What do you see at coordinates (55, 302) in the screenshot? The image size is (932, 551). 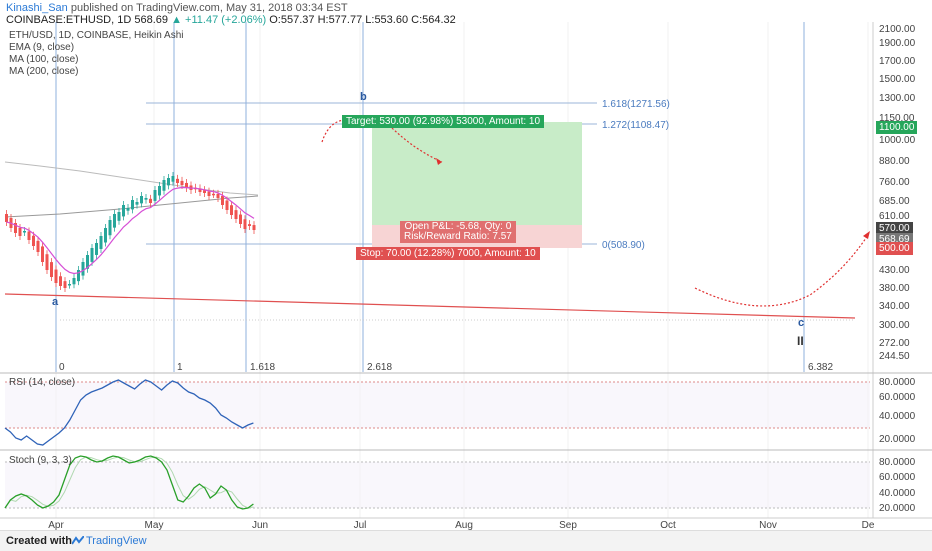 I see `wave-label-a: a` at bounding box center [55, 302].